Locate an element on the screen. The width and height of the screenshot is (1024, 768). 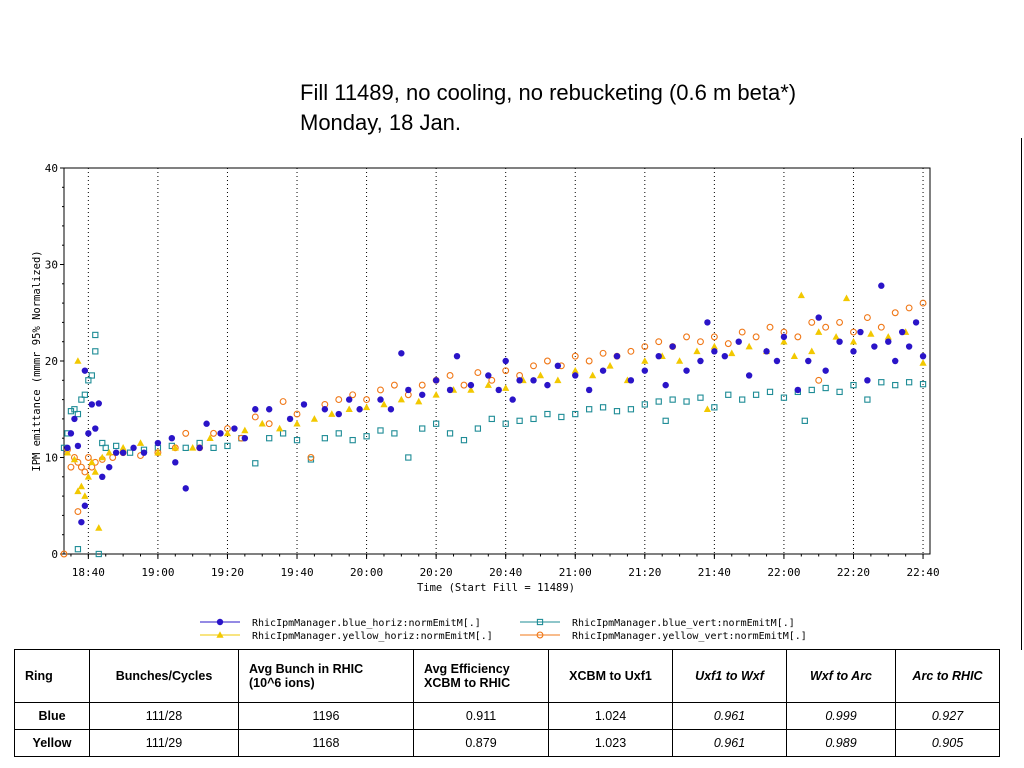
cell-arc-rhic: 0.905 is located at coordinates (947, 743).